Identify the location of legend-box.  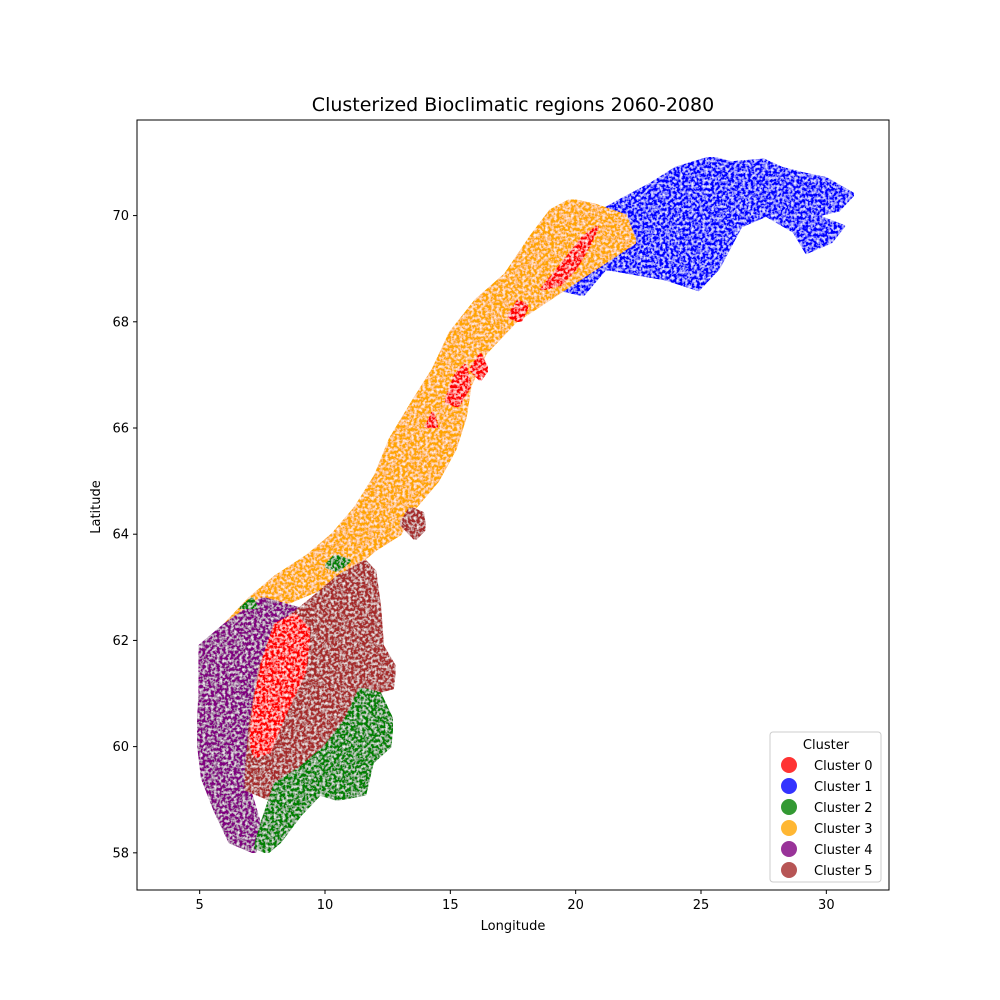
(825, 807).